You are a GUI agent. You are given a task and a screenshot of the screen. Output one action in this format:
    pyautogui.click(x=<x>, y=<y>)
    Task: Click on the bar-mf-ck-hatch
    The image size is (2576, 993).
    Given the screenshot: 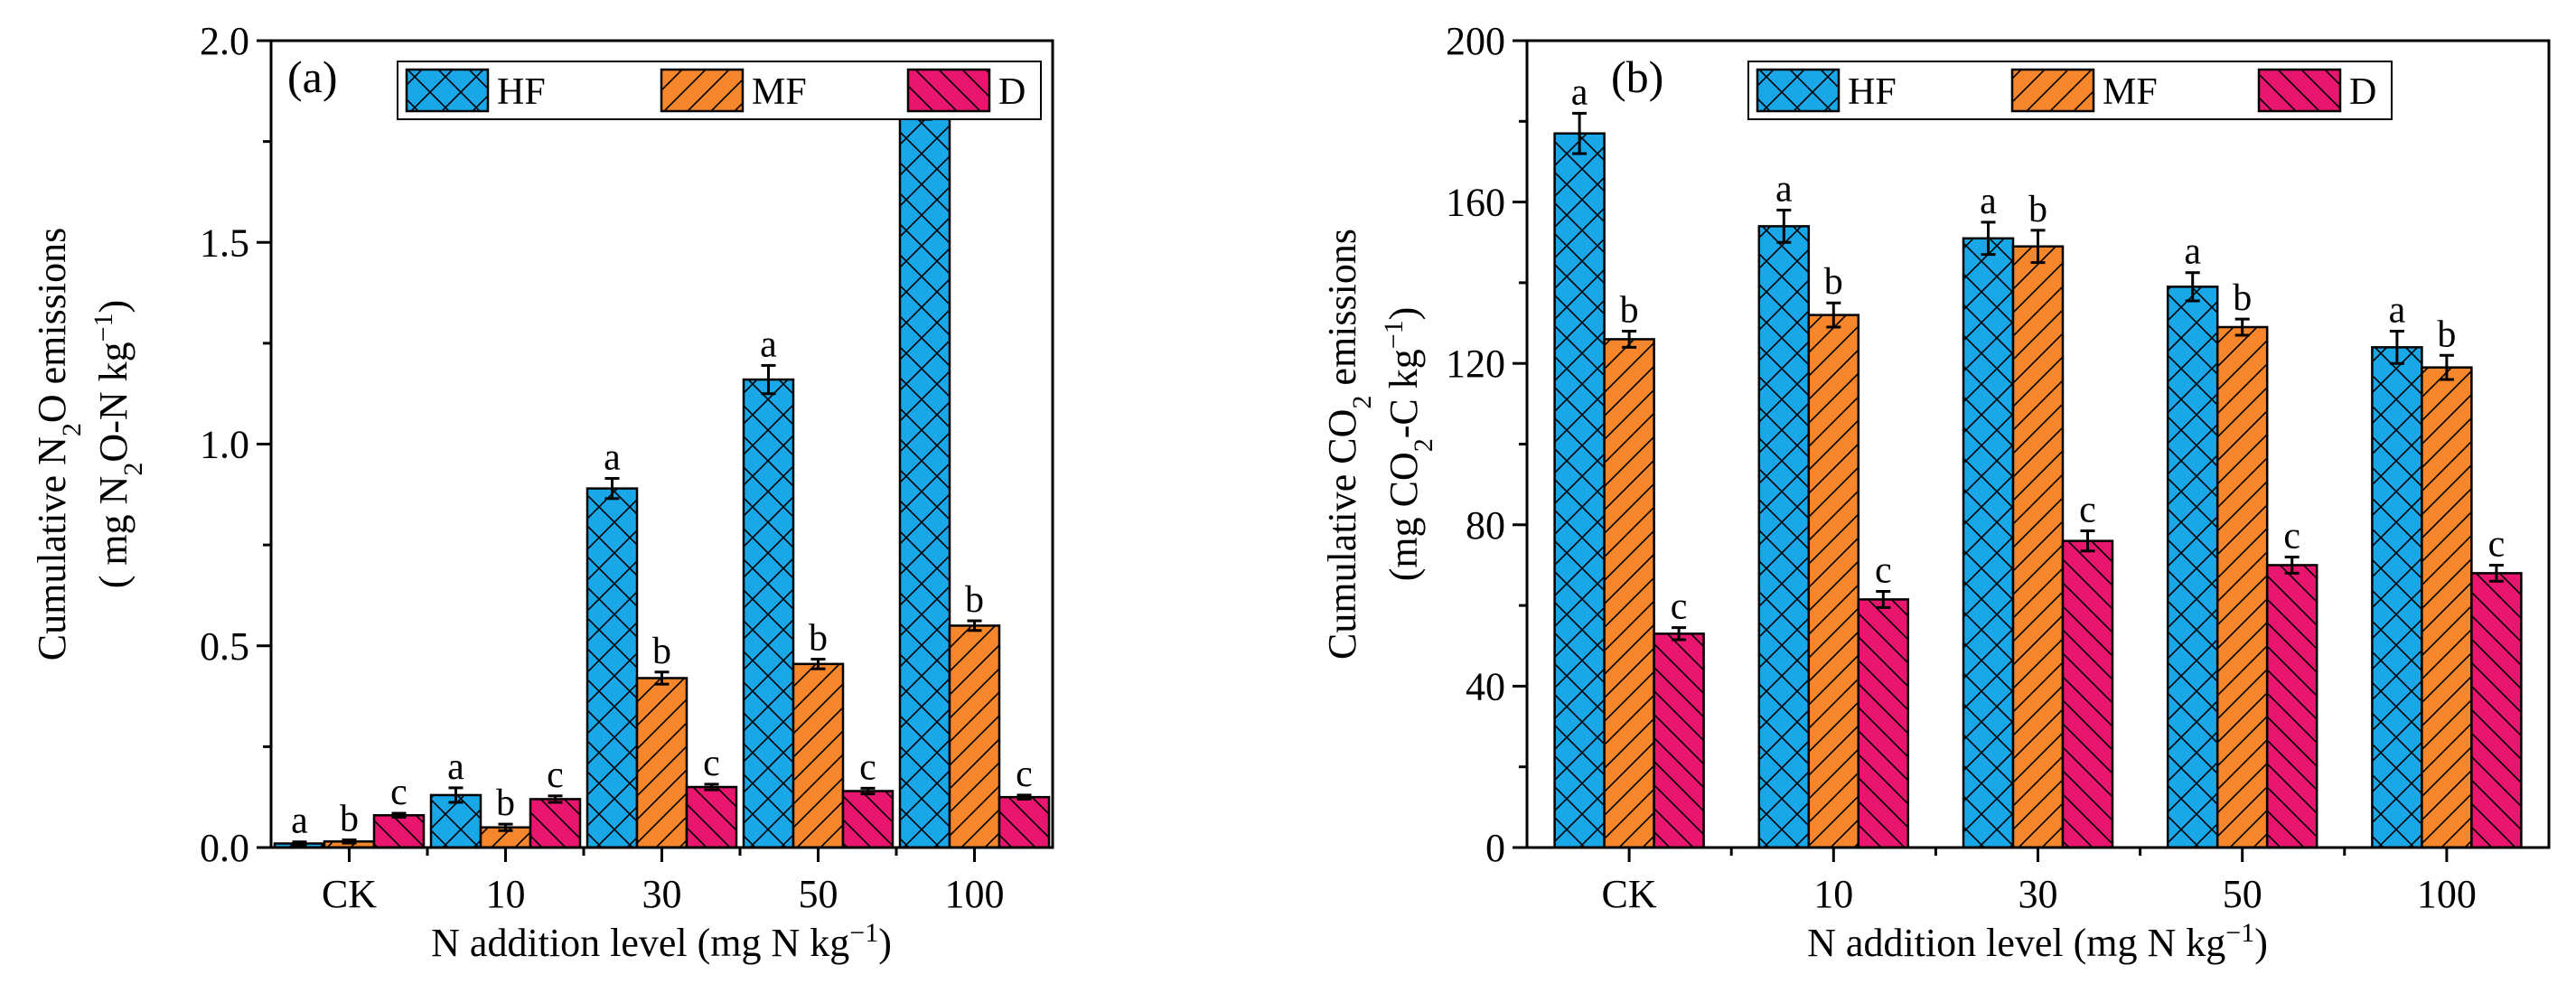 What is the action you would take?
    pyautogui.click(x=1629, y=593)
    